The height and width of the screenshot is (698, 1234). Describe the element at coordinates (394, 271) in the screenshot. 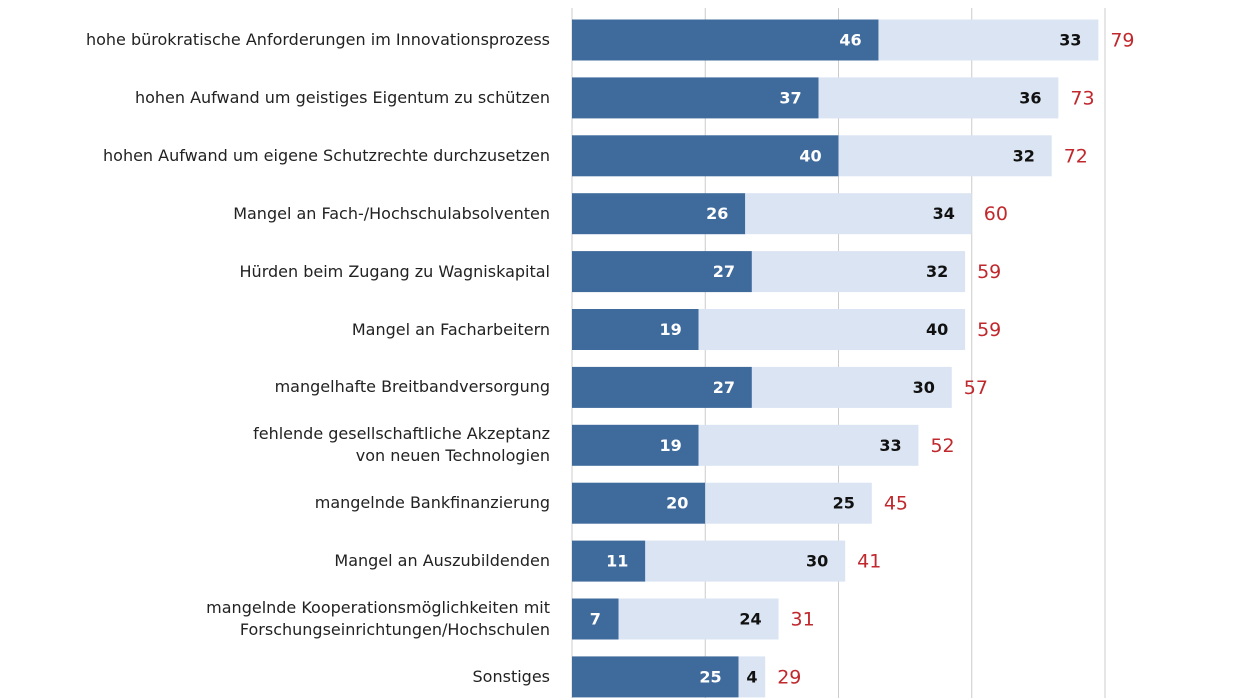

I see `category-label: Hürden beim Zugang zu Wagniskapital` at that location.